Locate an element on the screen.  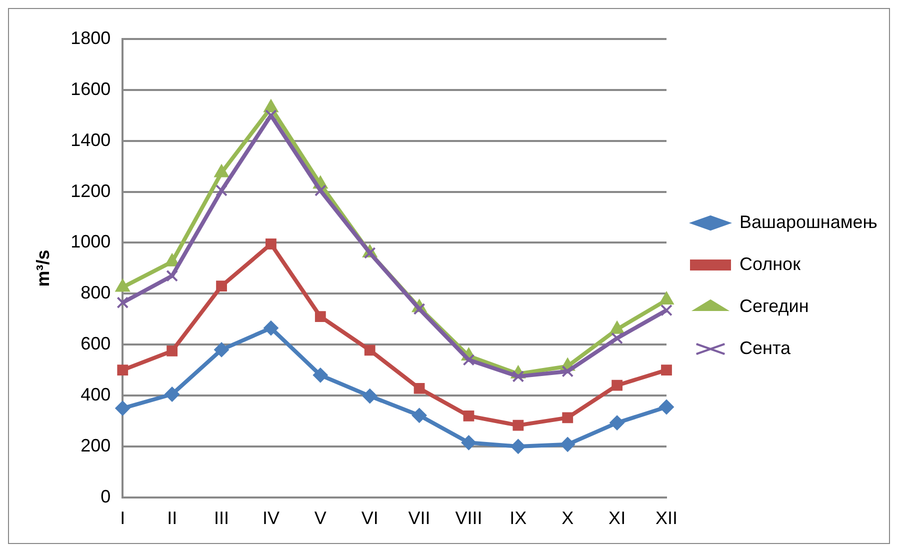
y-tick-label: 400 is located at coordinates (95, 394).